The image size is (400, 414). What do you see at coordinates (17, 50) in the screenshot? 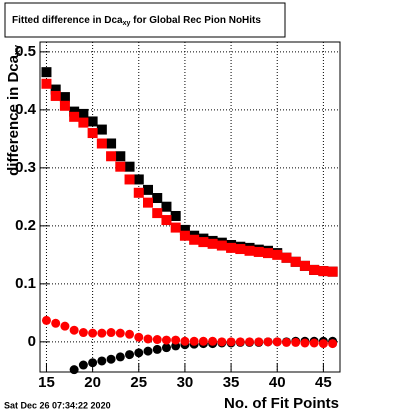
I see `y-label-sub: xy` at bounding box center [17, 50].